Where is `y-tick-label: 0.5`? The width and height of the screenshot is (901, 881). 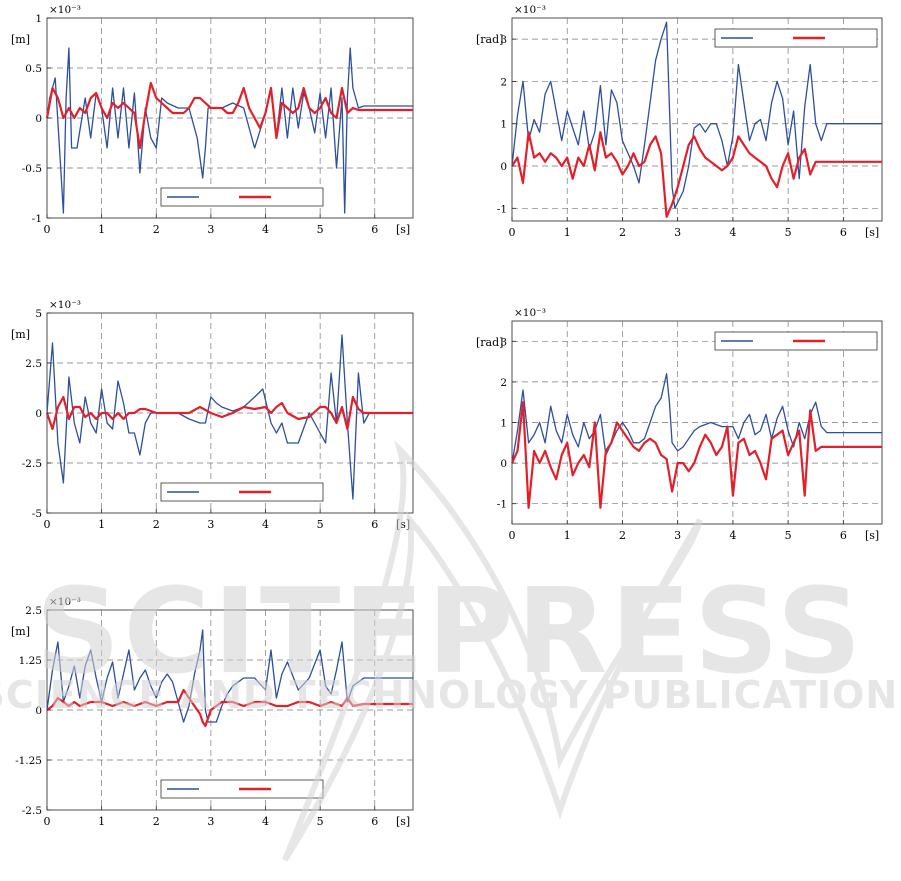
y-tick-label: 0.5 is located at coordinates (33, 69).